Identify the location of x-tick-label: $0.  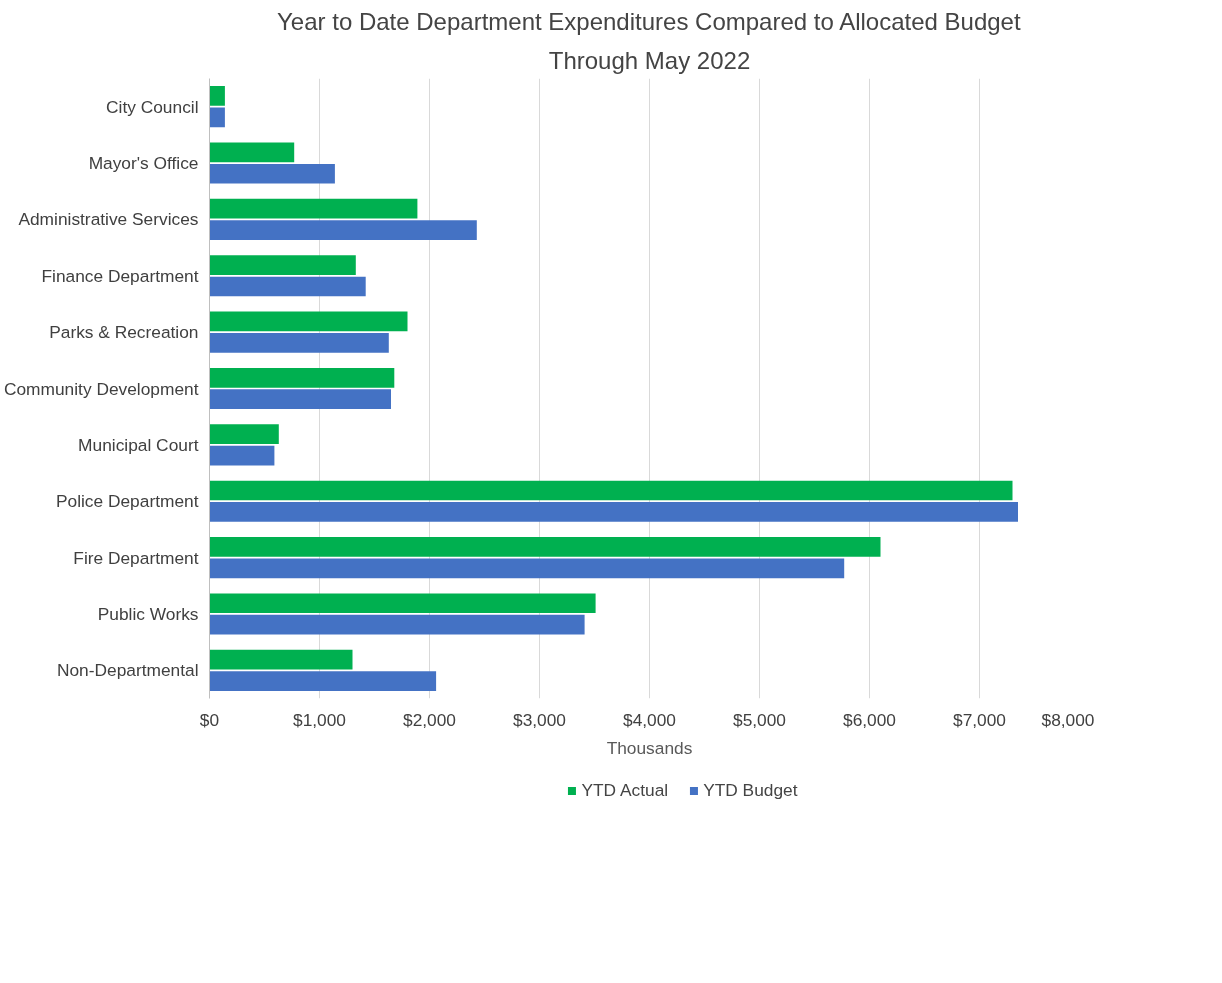
(209, 719).